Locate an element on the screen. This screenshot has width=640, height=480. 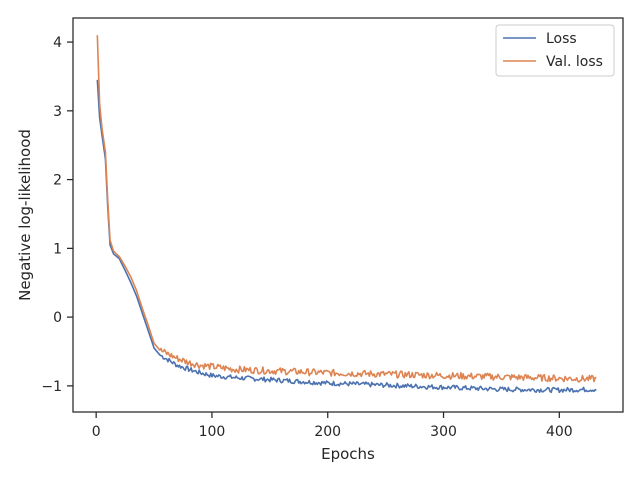
x-tick-label: 200 is located at coordinates (327, 432).